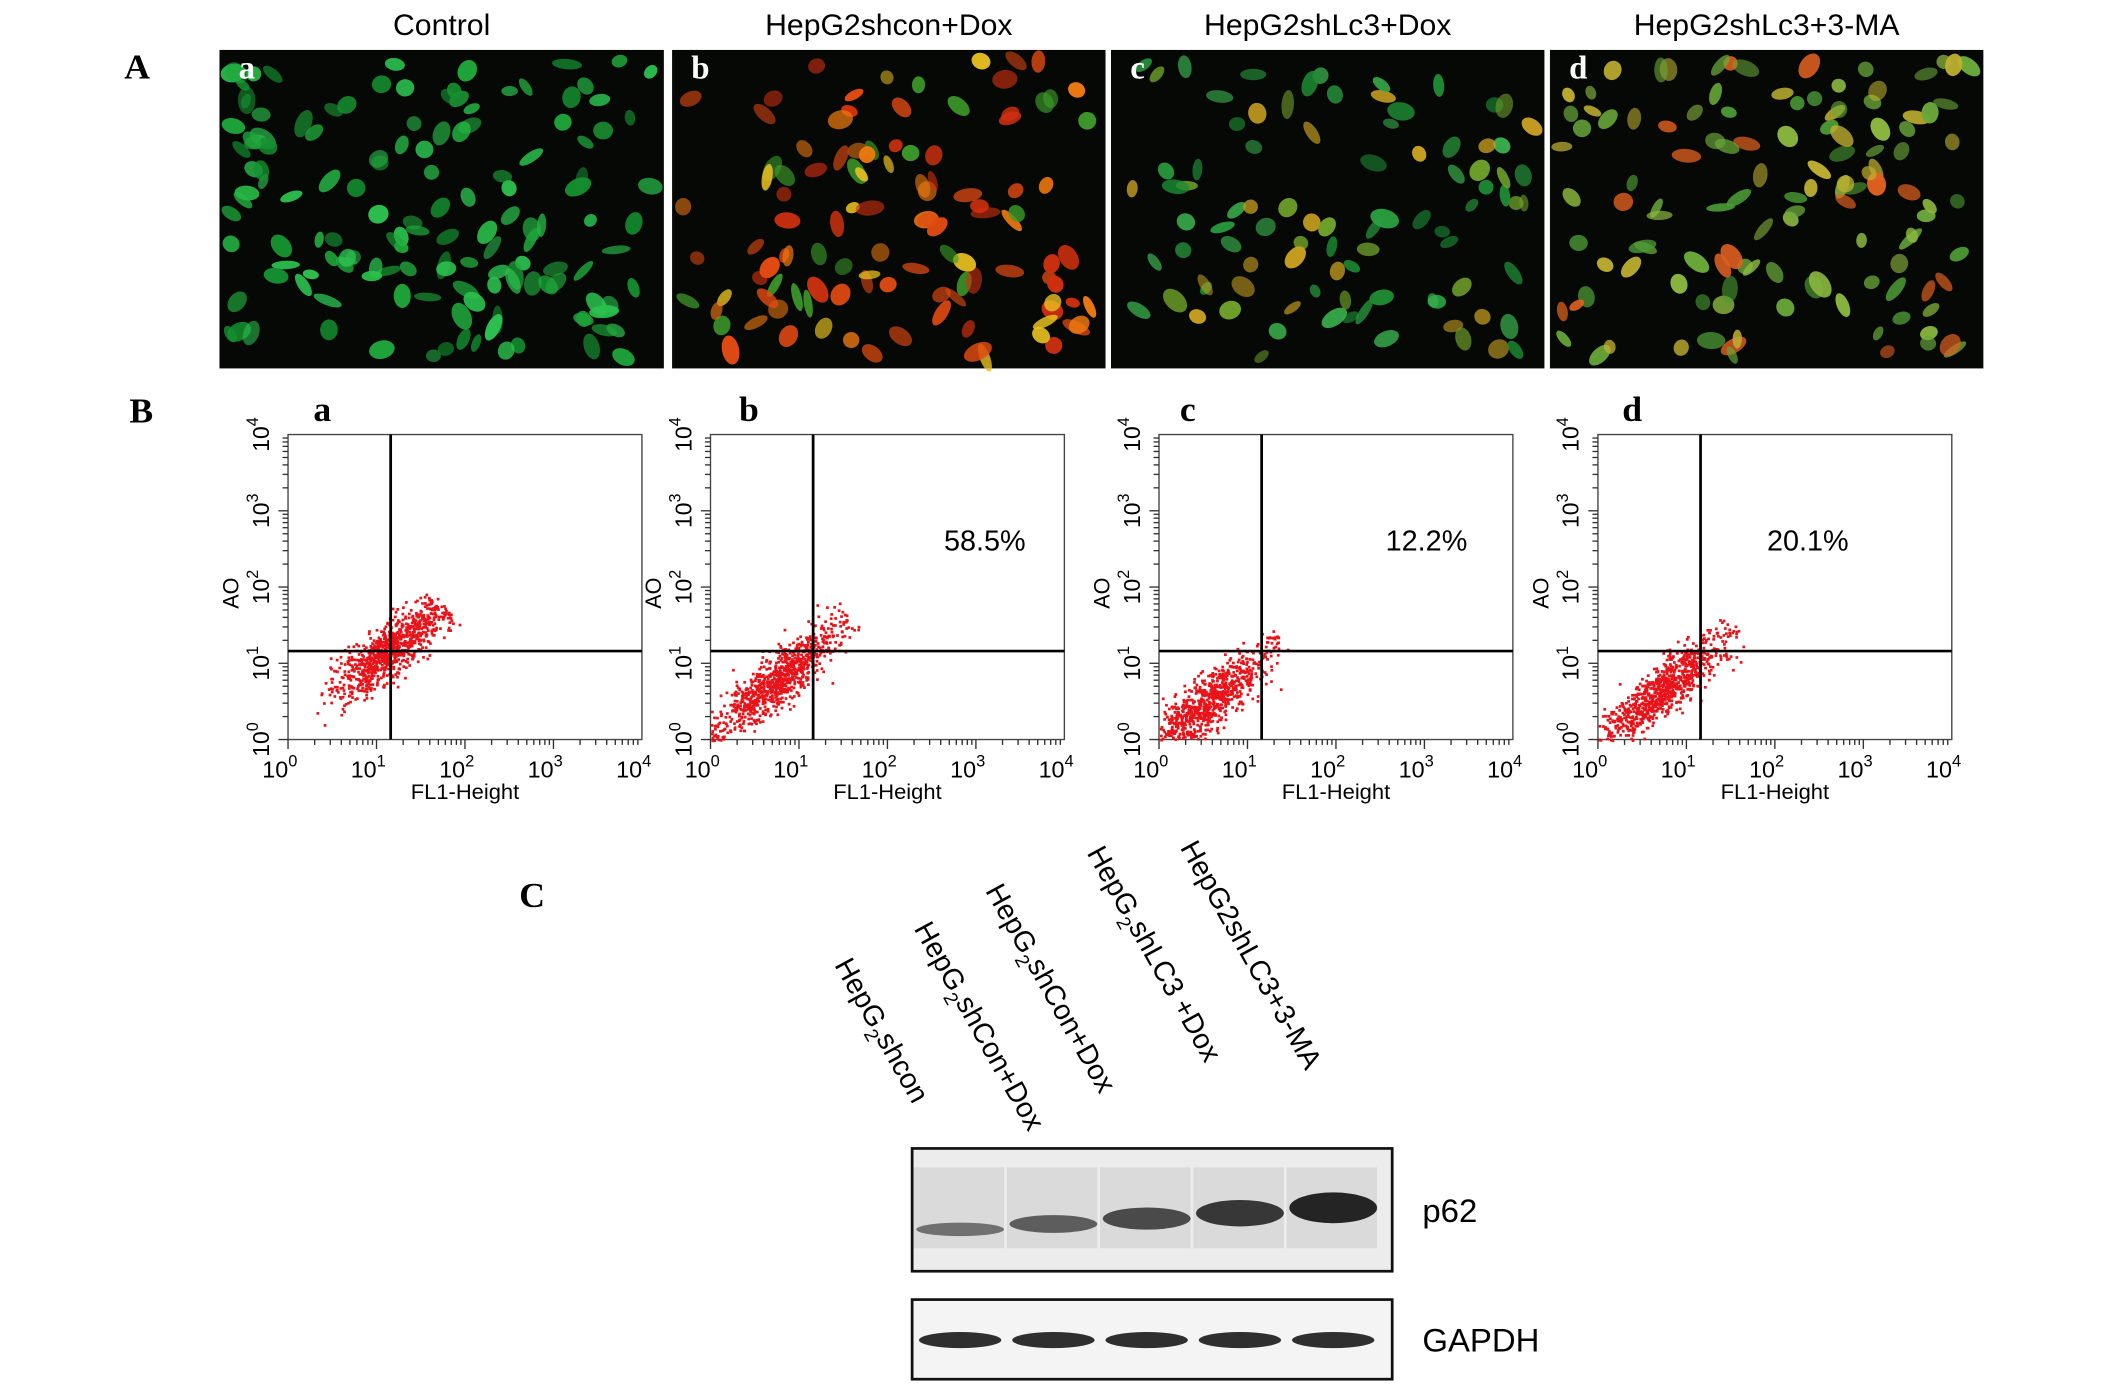  Describe the element at coordinates (675, 498) in the screenshot. I see `tick-exp: 3` at that location.